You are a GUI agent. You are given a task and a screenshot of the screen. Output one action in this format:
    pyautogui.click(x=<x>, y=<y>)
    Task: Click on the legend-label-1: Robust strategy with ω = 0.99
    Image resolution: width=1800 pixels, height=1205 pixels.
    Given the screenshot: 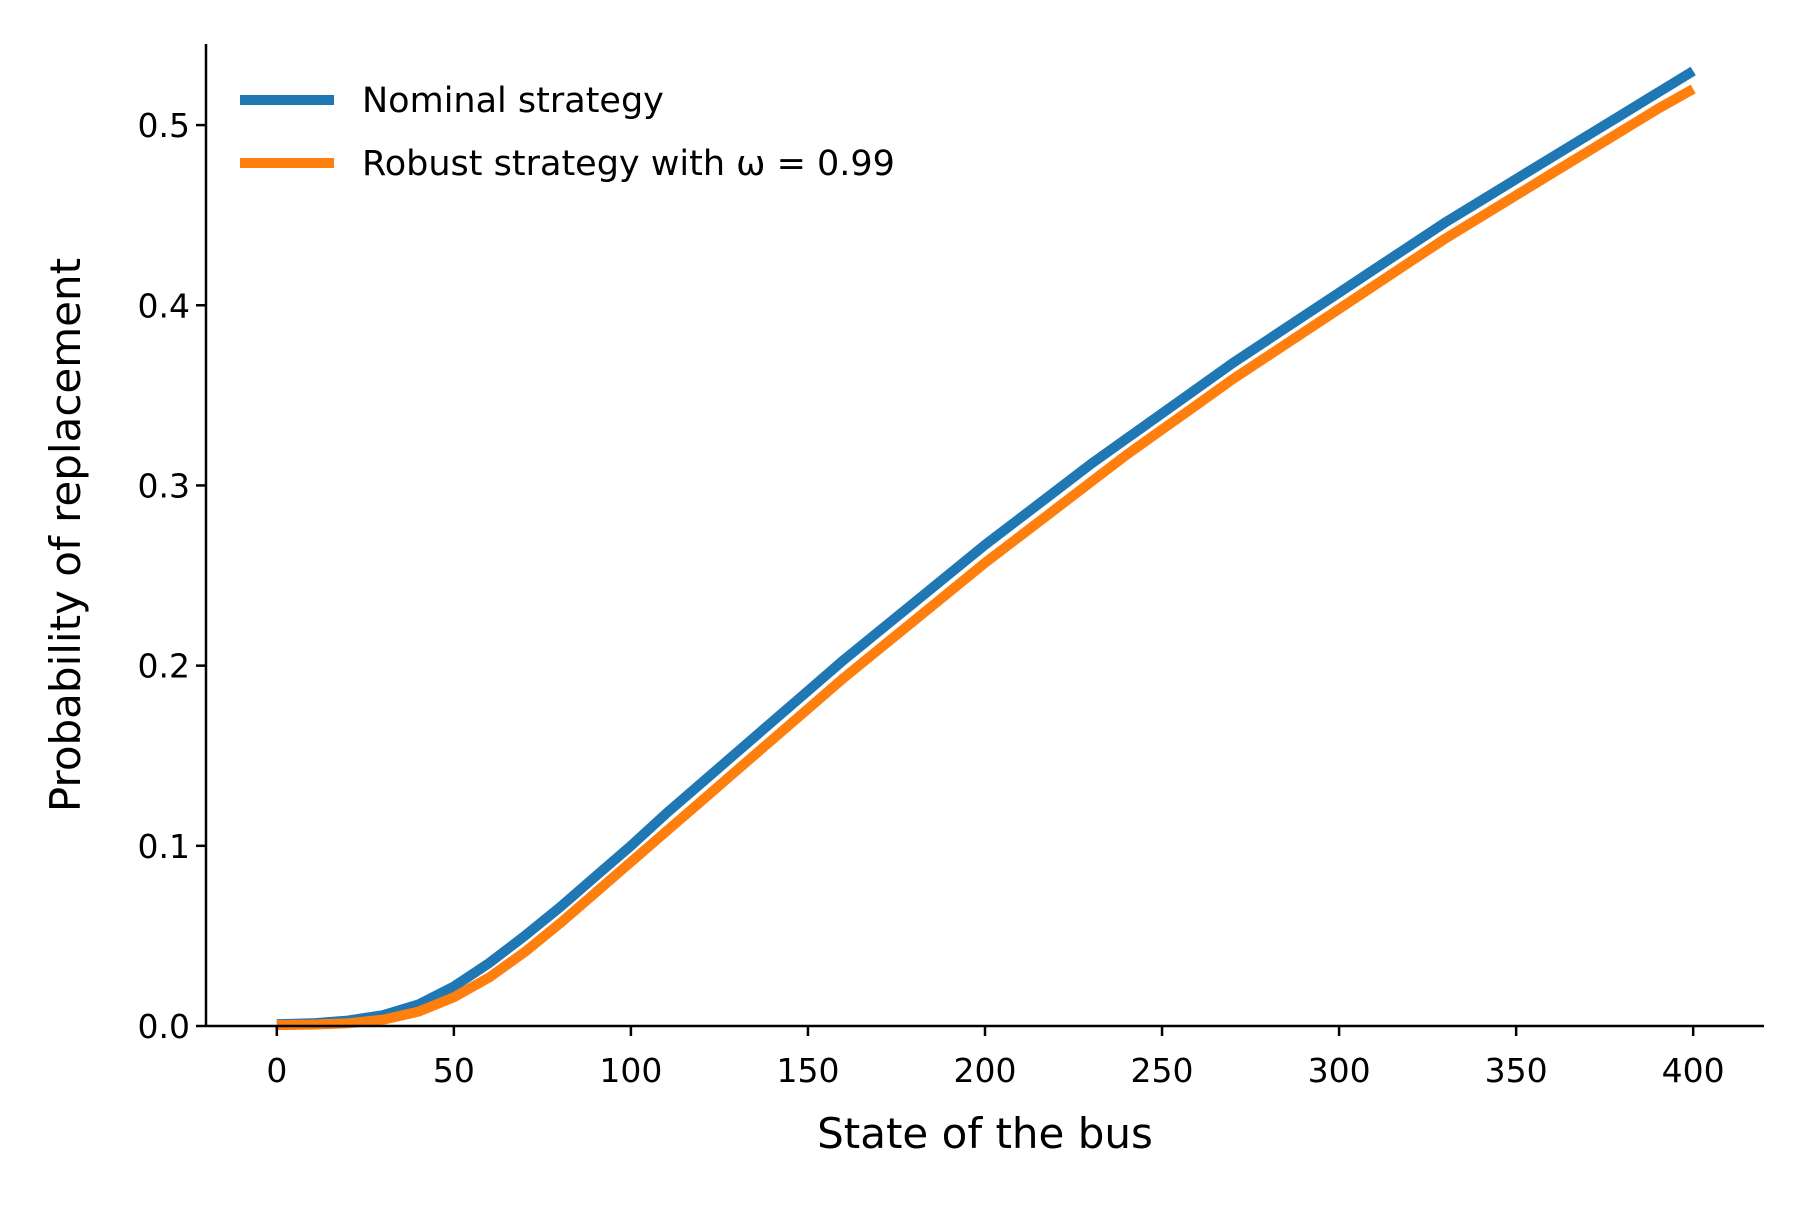 What is the action you would take?
    pyautogui.click(x=628, y=164)
    